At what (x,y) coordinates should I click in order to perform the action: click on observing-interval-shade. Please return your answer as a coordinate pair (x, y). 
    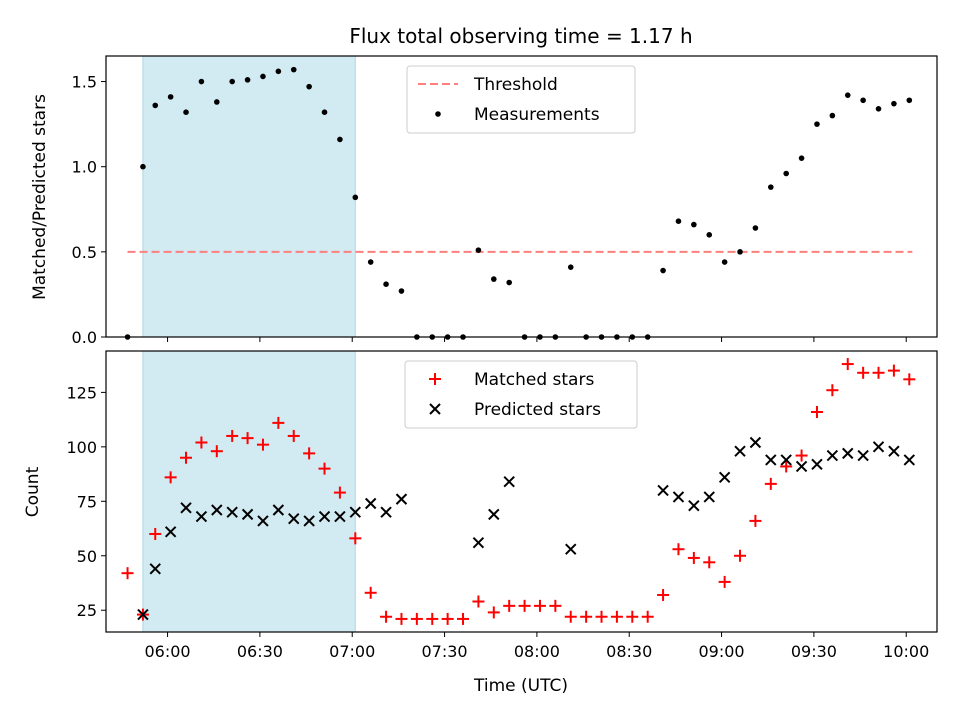
    Looking at the image, I should click on (249, 491).